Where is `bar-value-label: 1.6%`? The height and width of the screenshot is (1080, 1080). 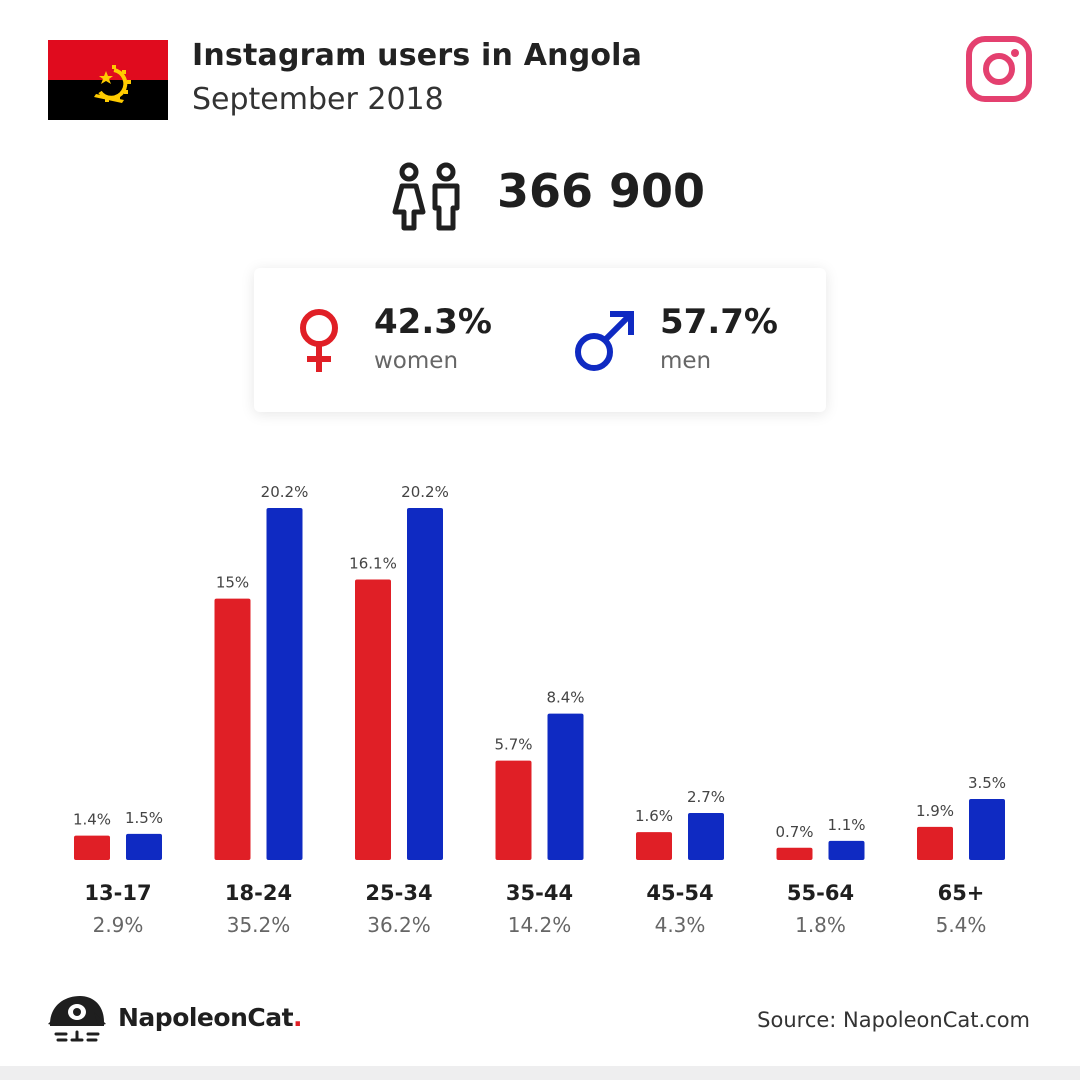 bar-value-label: 1.6% is located at coordinates (654, 816).